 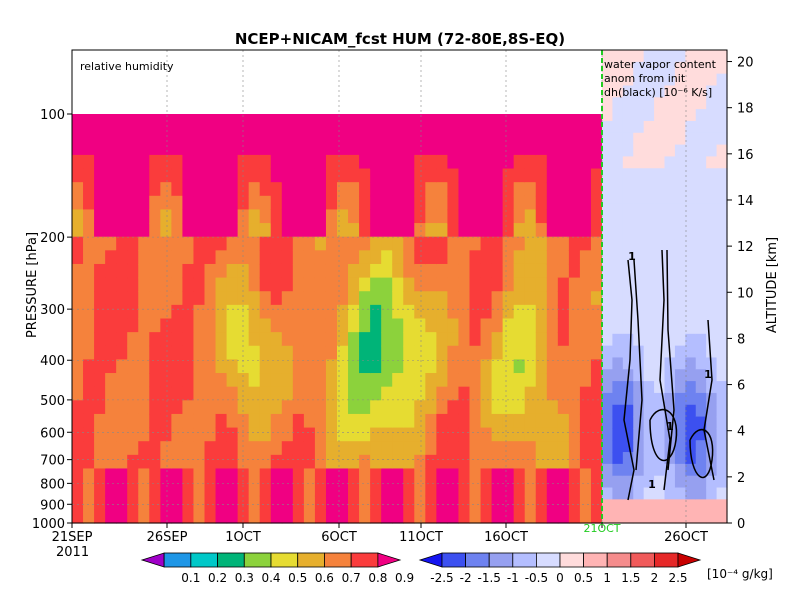 I want to click on contour-value-label: 1, so click(x=708, y=374).